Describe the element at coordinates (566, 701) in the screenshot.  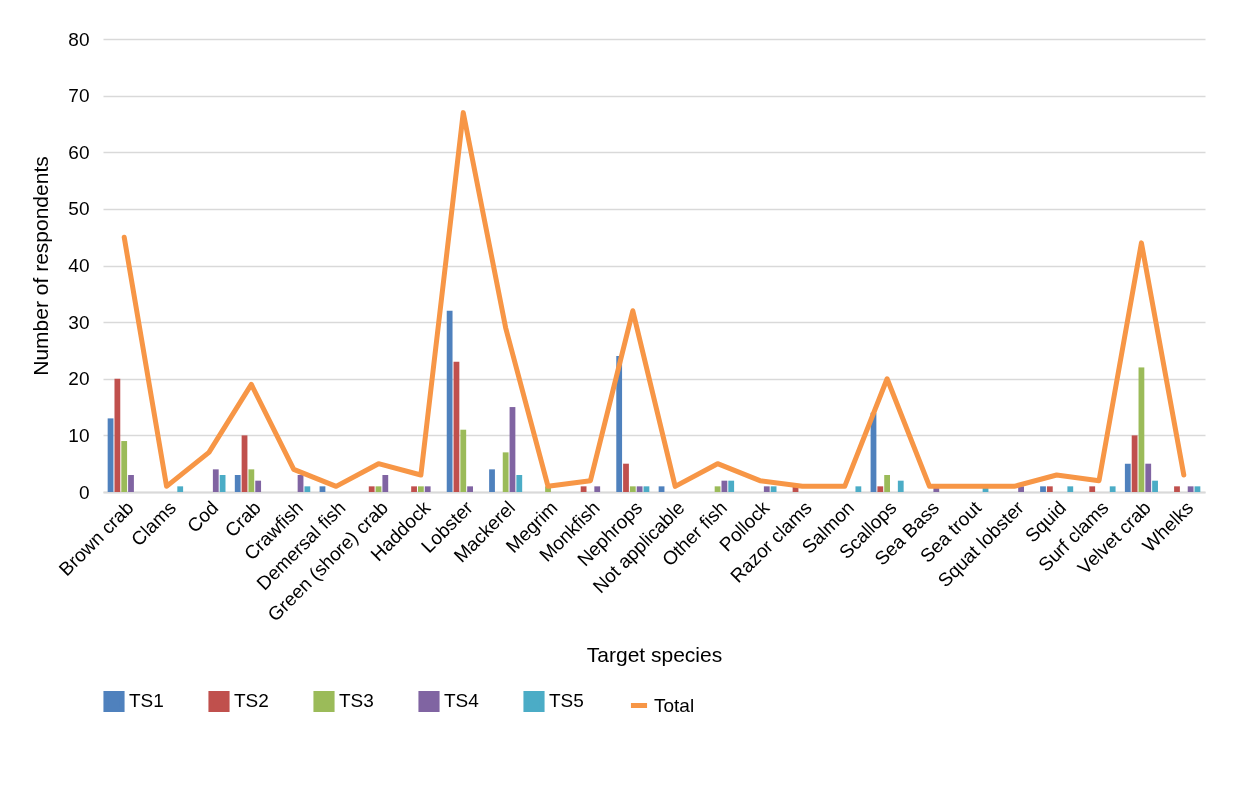
I see `legend-label: TS5` at that location.